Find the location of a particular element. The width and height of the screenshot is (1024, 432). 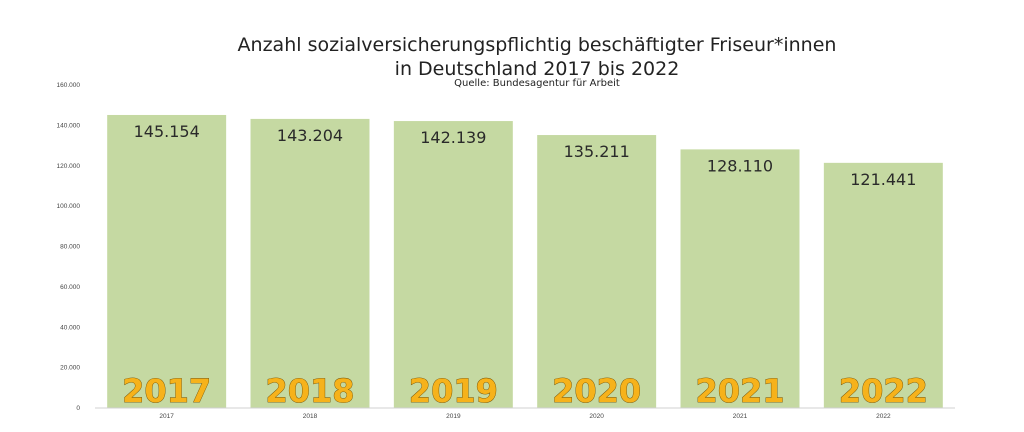

y-tick-label: 80.000 is located at coordinates (70, 247).